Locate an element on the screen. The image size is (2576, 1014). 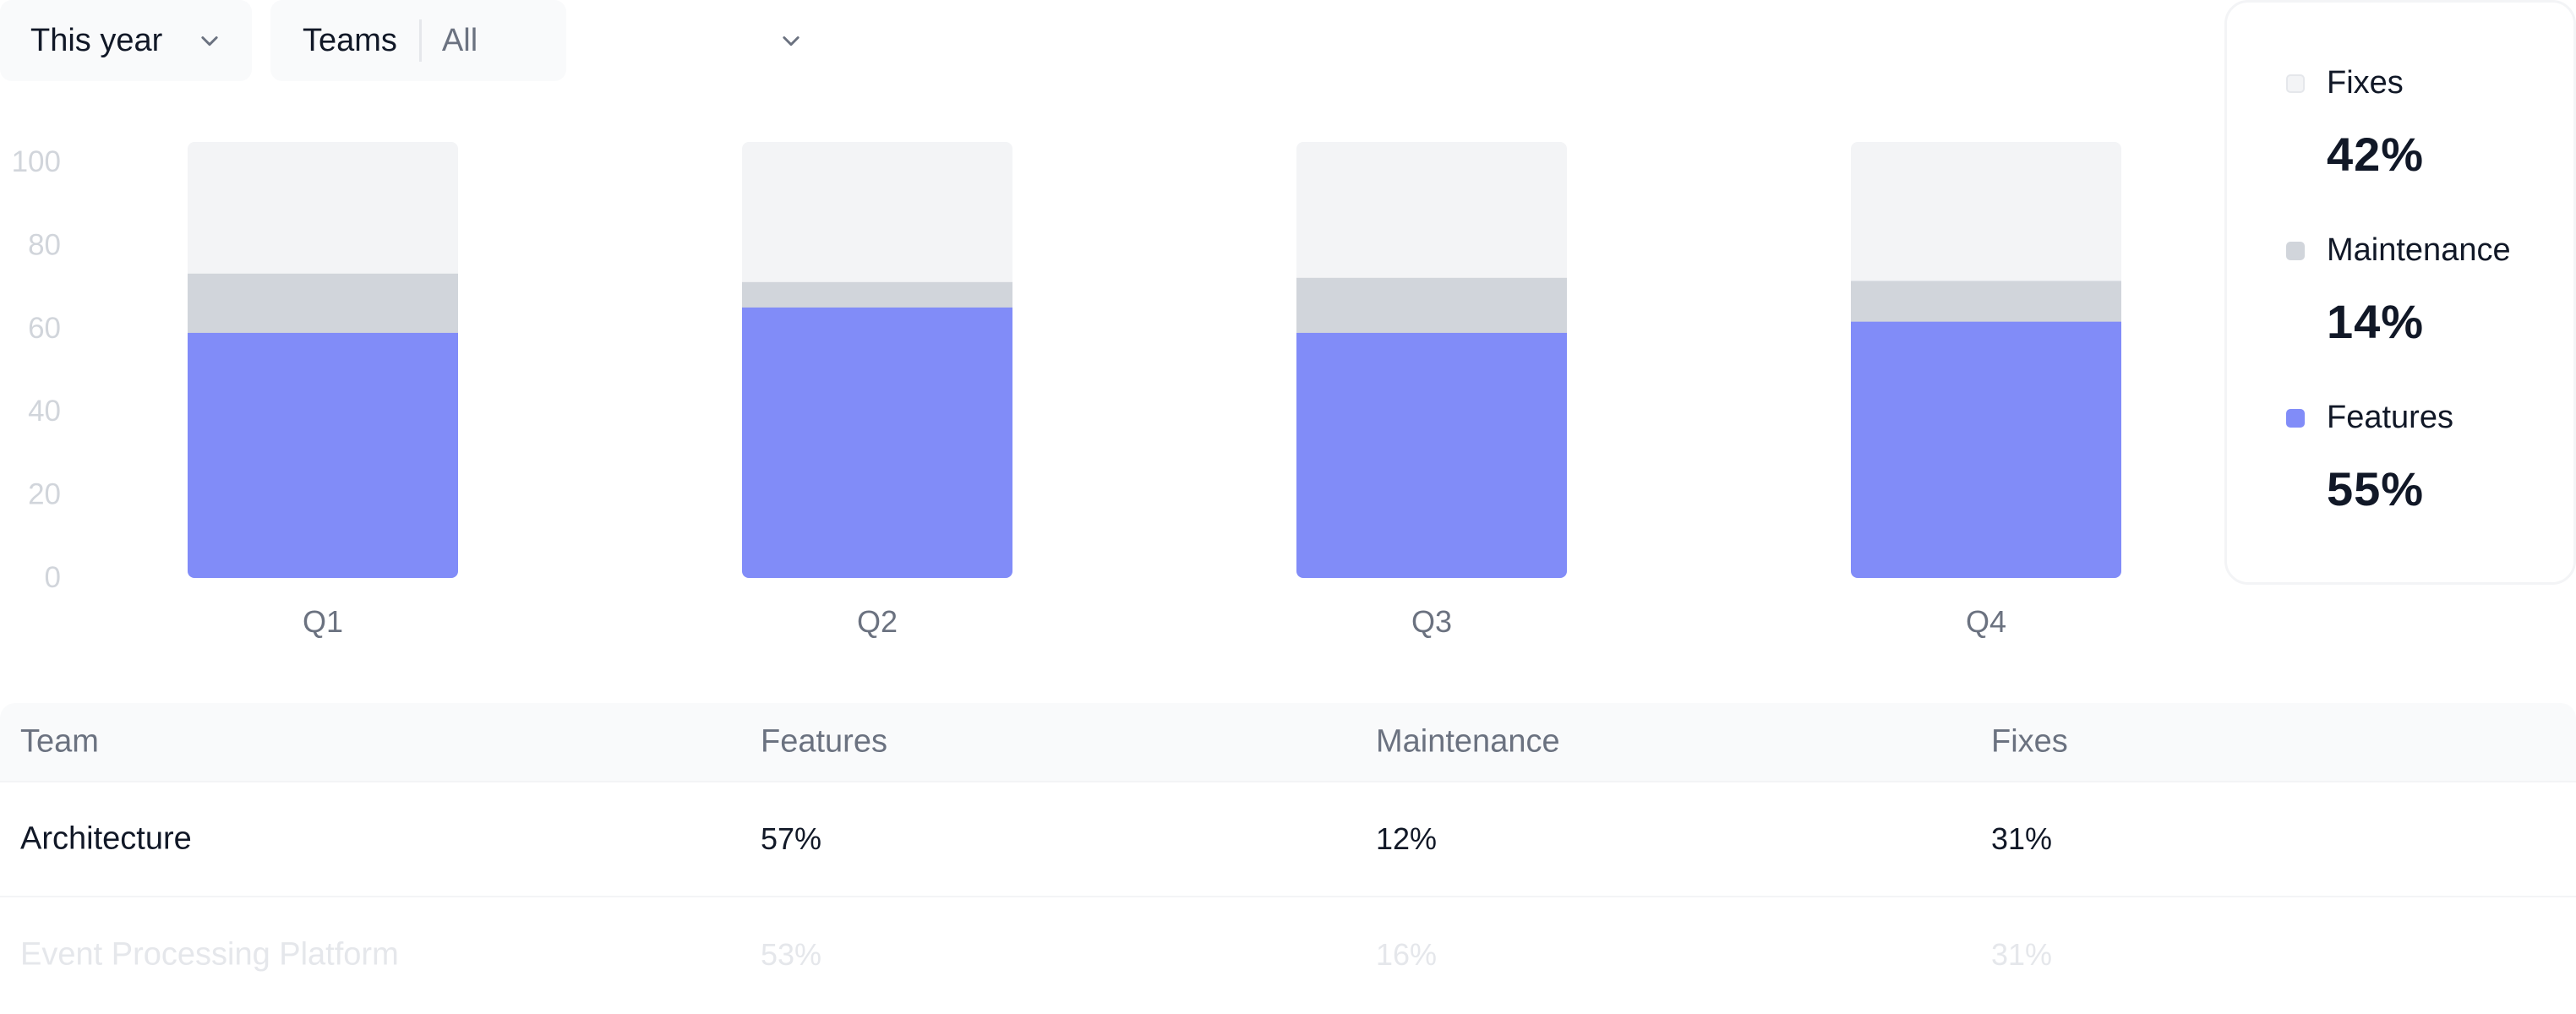
team-name: Architecture is located at coordinates (106, 838).